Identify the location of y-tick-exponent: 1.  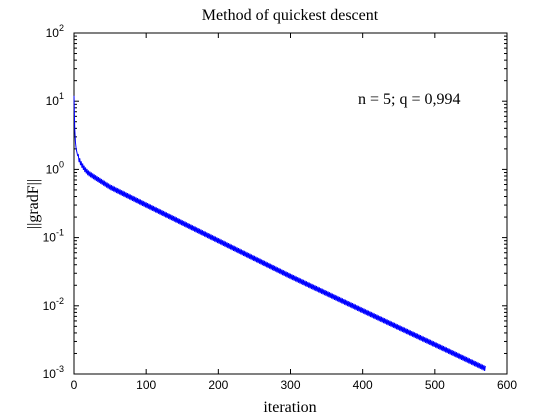
(61, 96).